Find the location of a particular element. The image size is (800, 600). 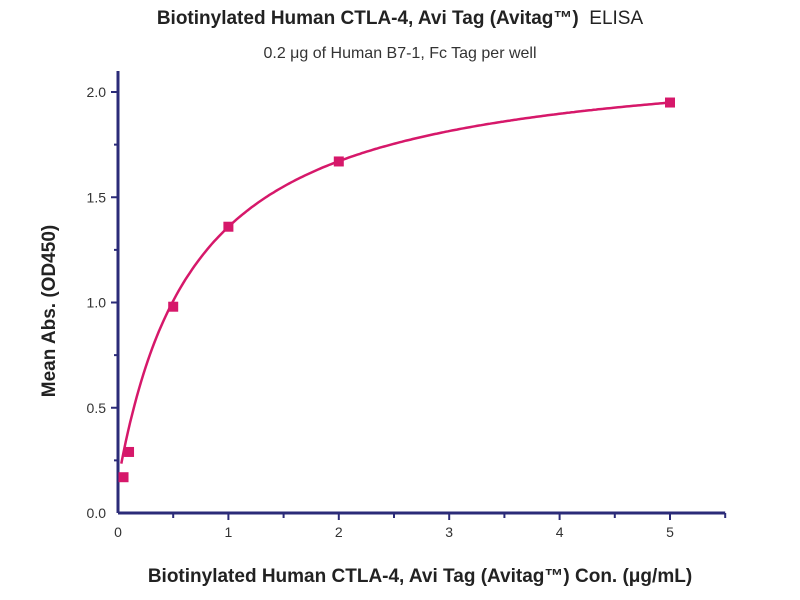

y-tick-label: 0.5 is located at coordinates (97, 408).